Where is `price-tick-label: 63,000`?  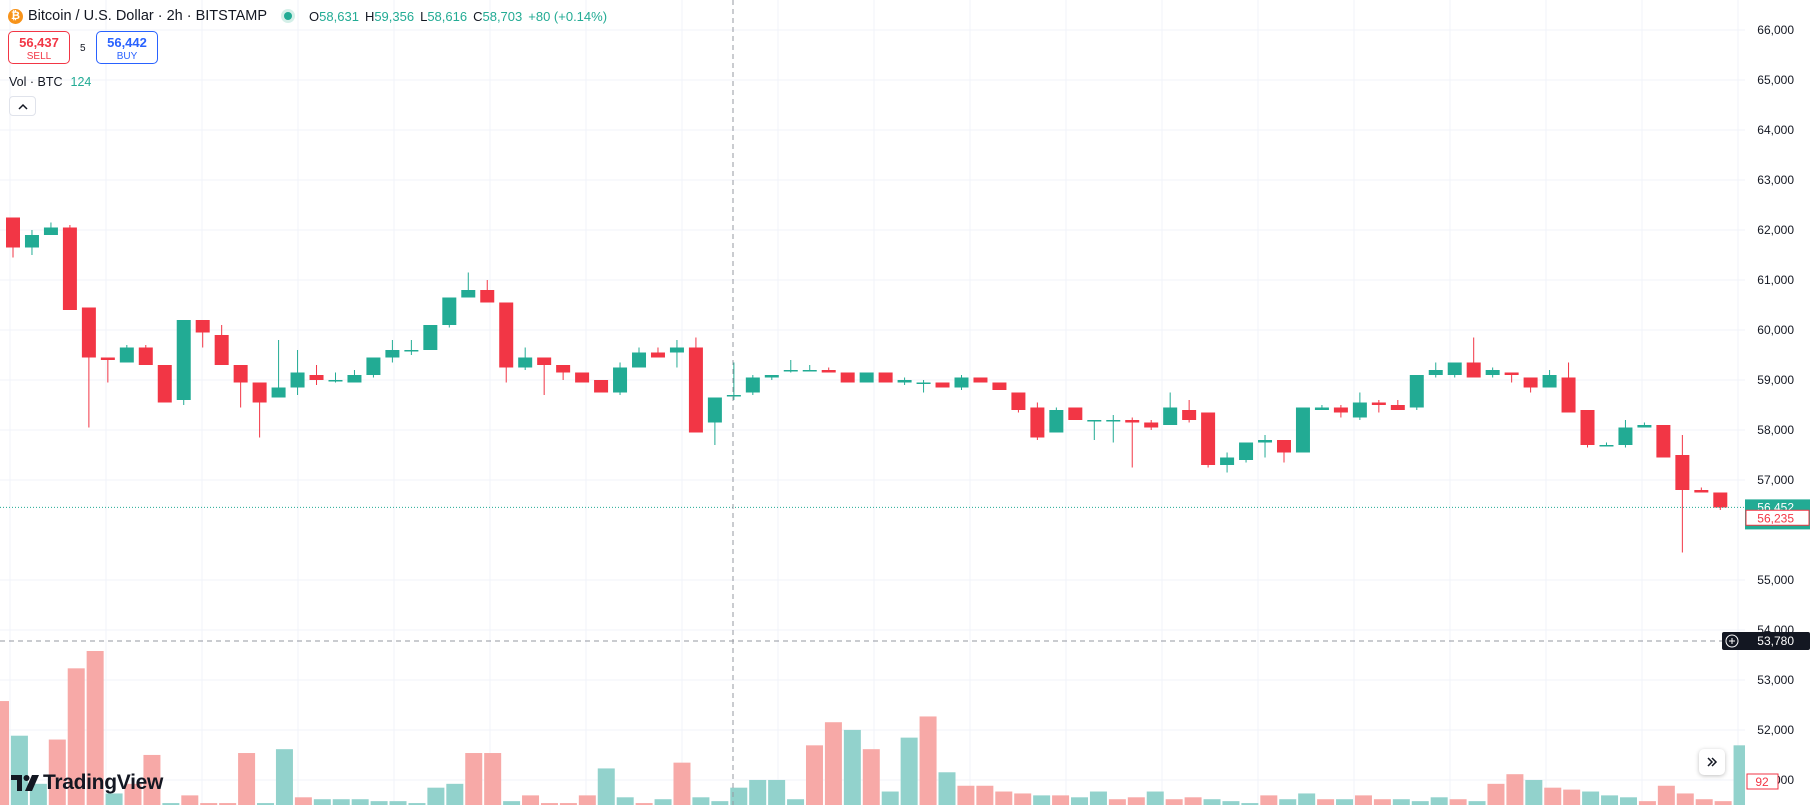
price-tick-label: 63,000 is located at coordinates (1775, 180).